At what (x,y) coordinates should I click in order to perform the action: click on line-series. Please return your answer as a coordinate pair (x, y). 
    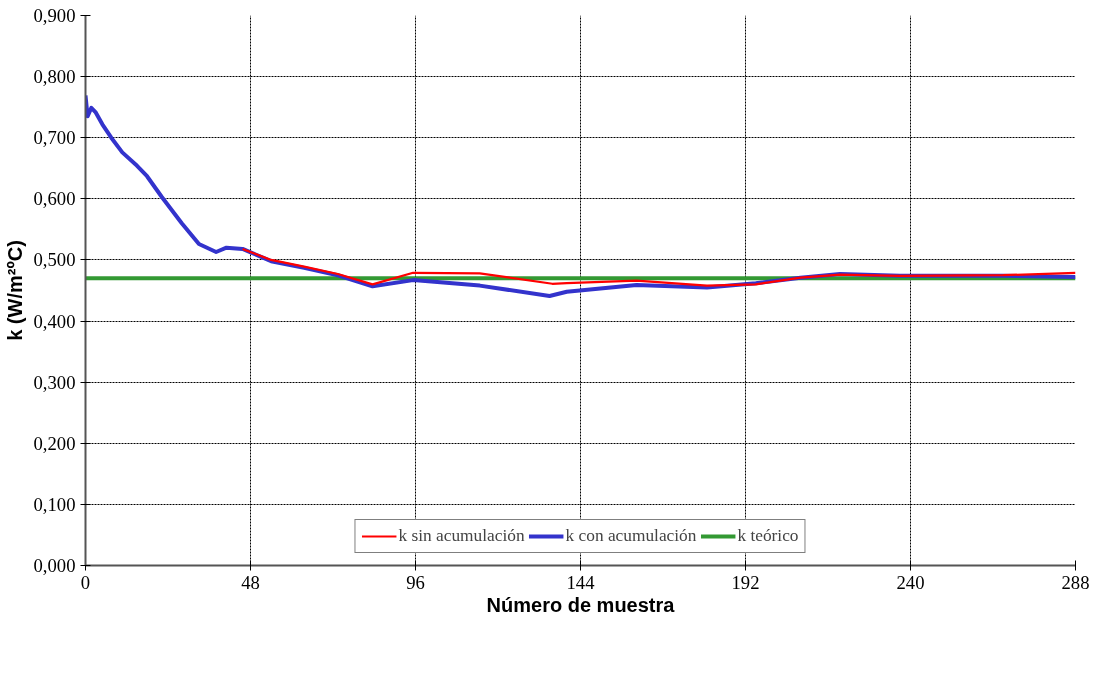
    Looking at the image, I should click on (658, 267).